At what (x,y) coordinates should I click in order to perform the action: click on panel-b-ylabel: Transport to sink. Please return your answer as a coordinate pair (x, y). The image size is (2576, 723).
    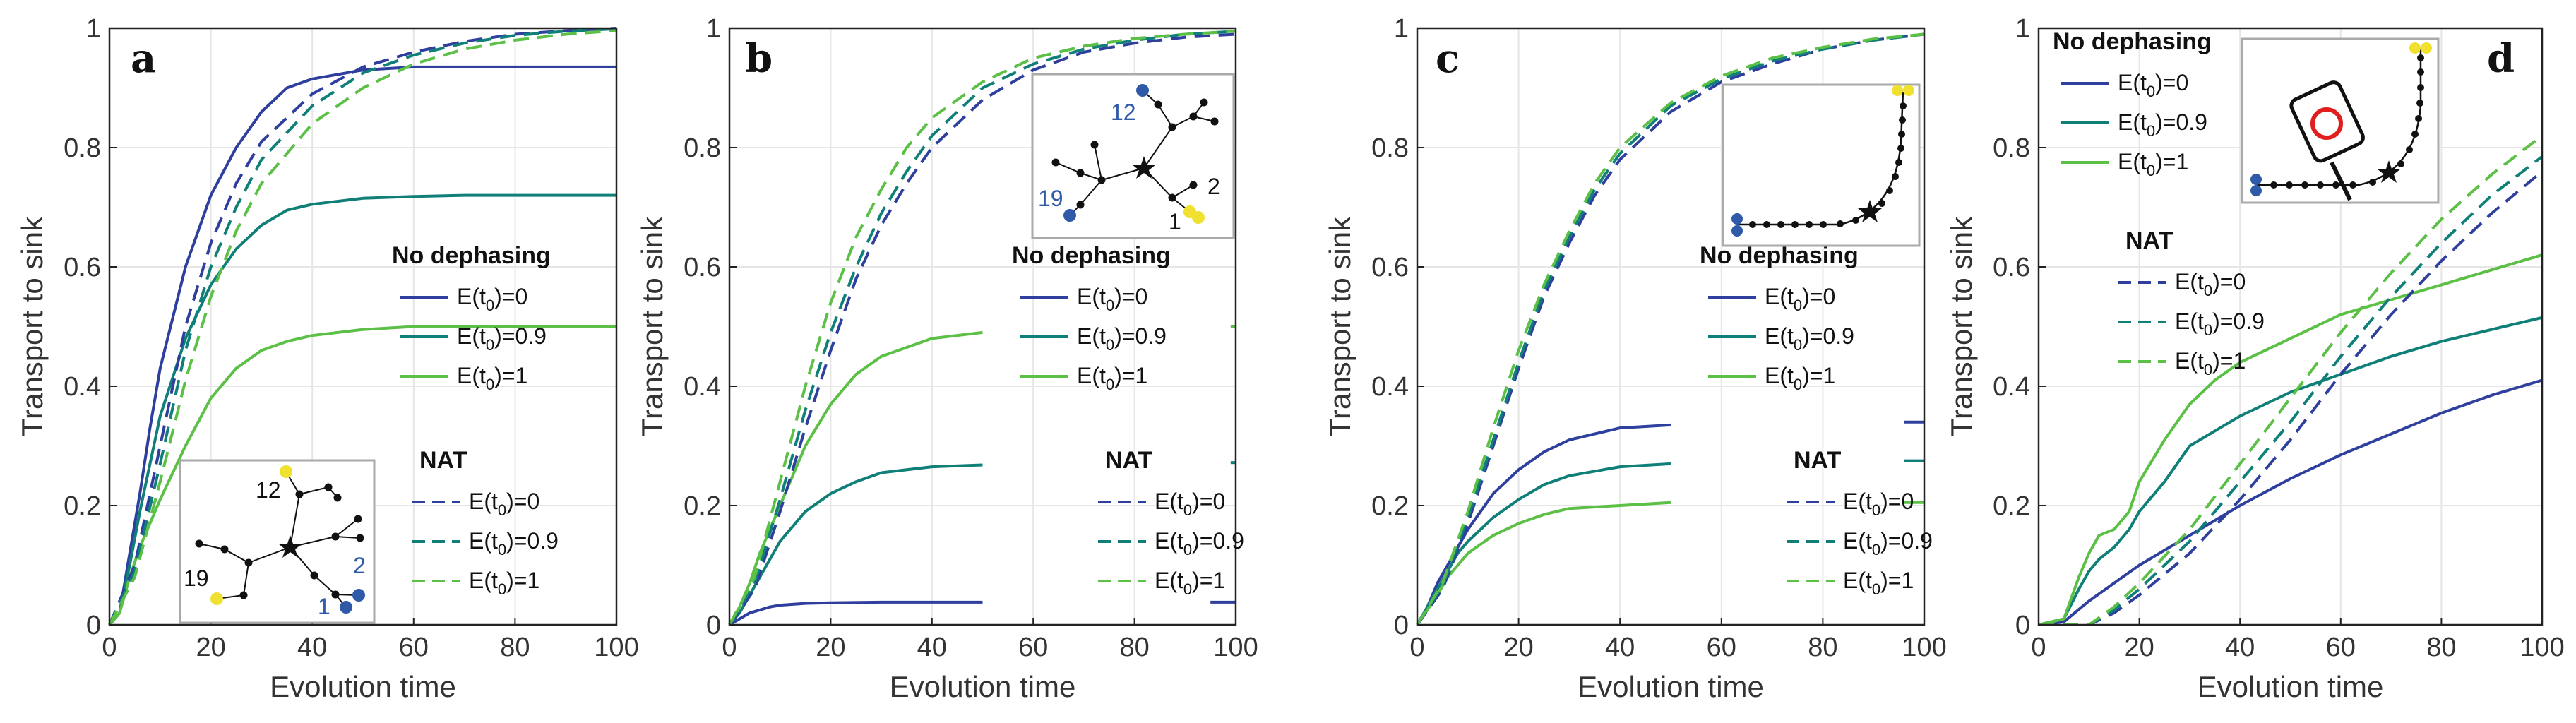
    Looking at the image, I should click on (652, 326).